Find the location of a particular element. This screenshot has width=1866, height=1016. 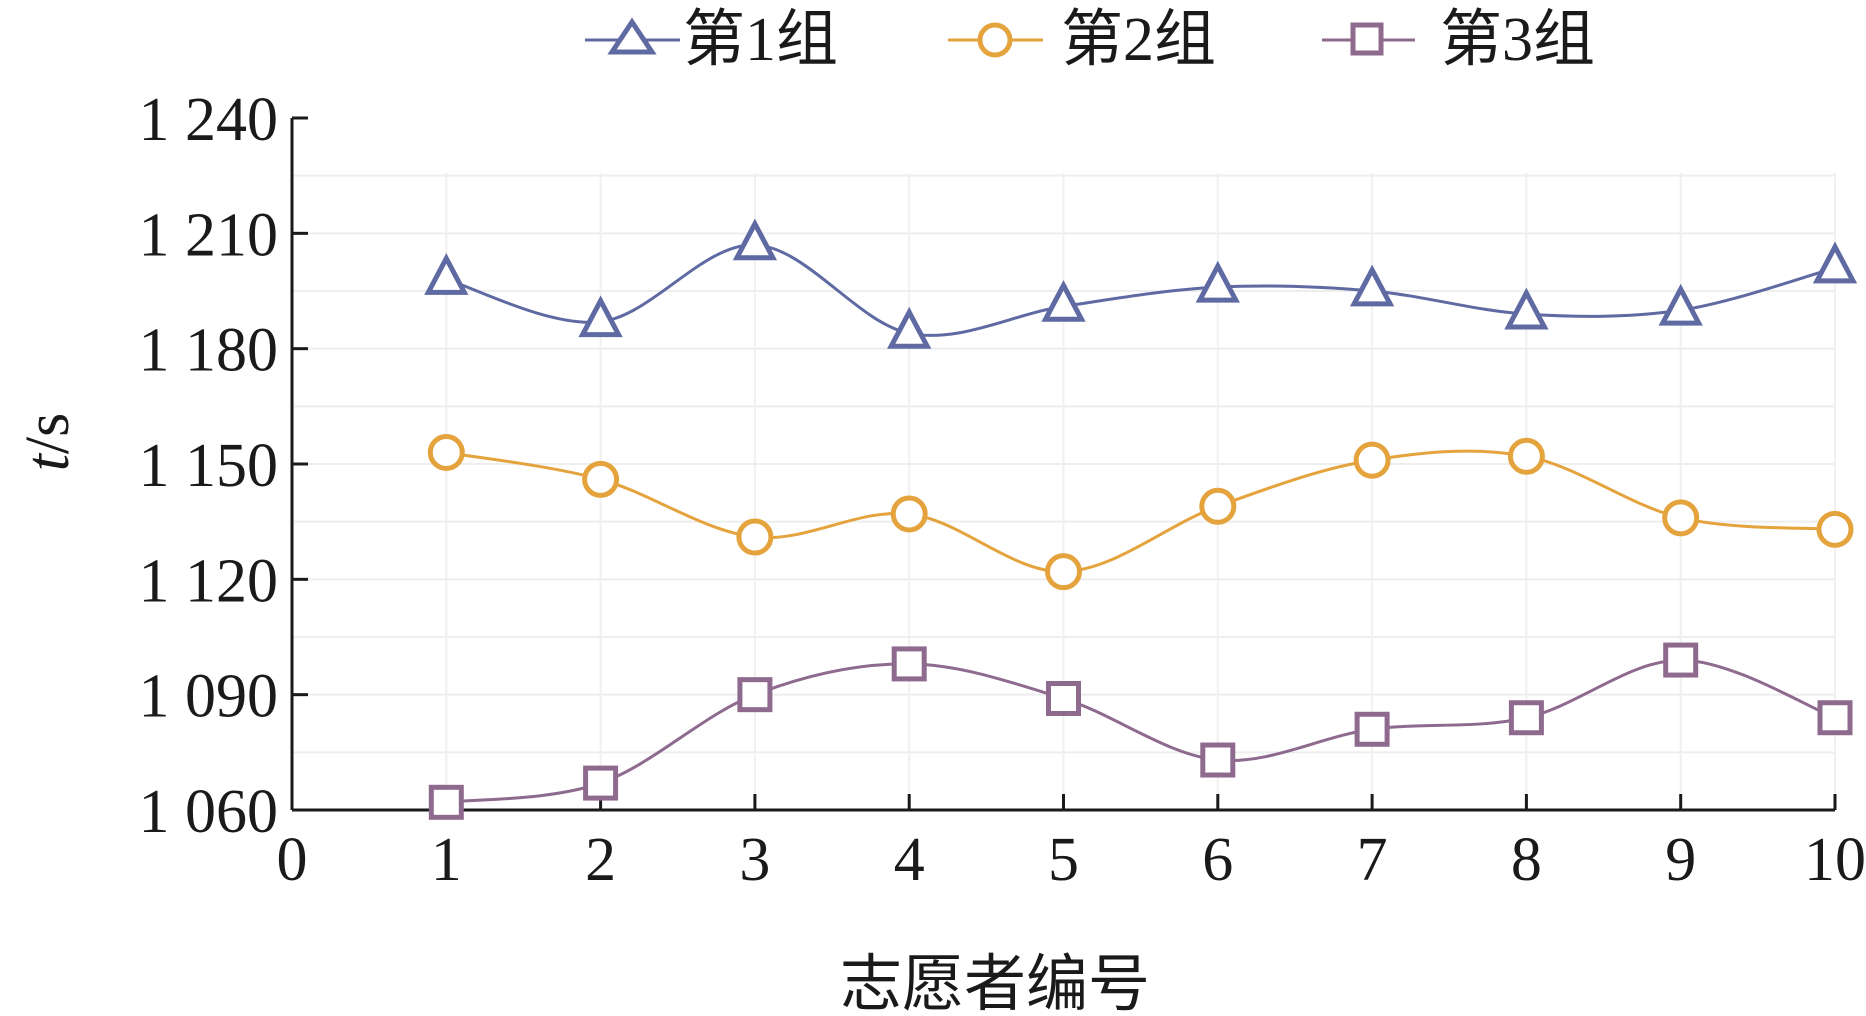

x-tick-label: 5 is located at coordinates (1063, 860).